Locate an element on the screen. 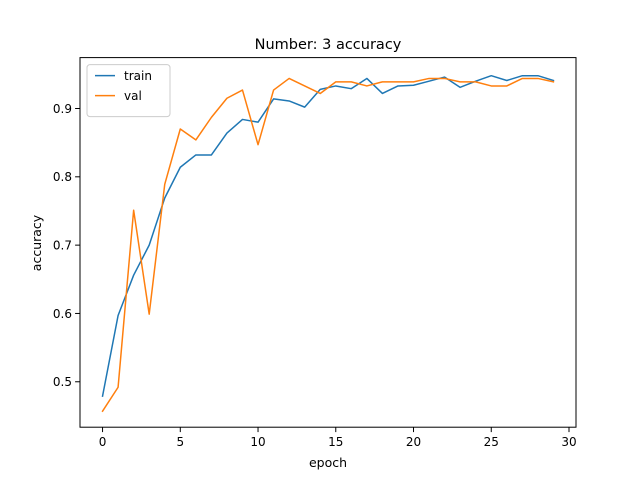 The image size is (640, 485). x-tick-label: 15 is located at coordinates (335, 442).